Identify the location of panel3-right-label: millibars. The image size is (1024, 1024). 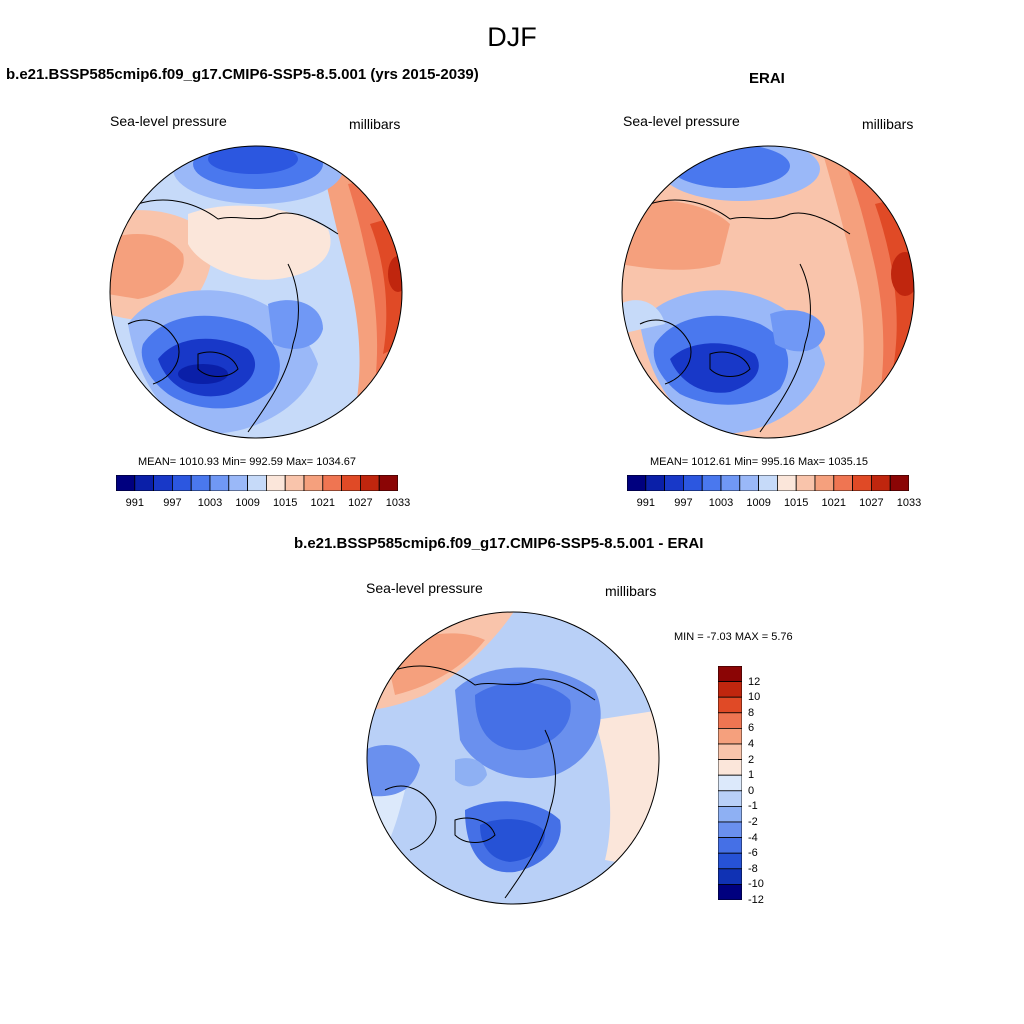
(631, 591).